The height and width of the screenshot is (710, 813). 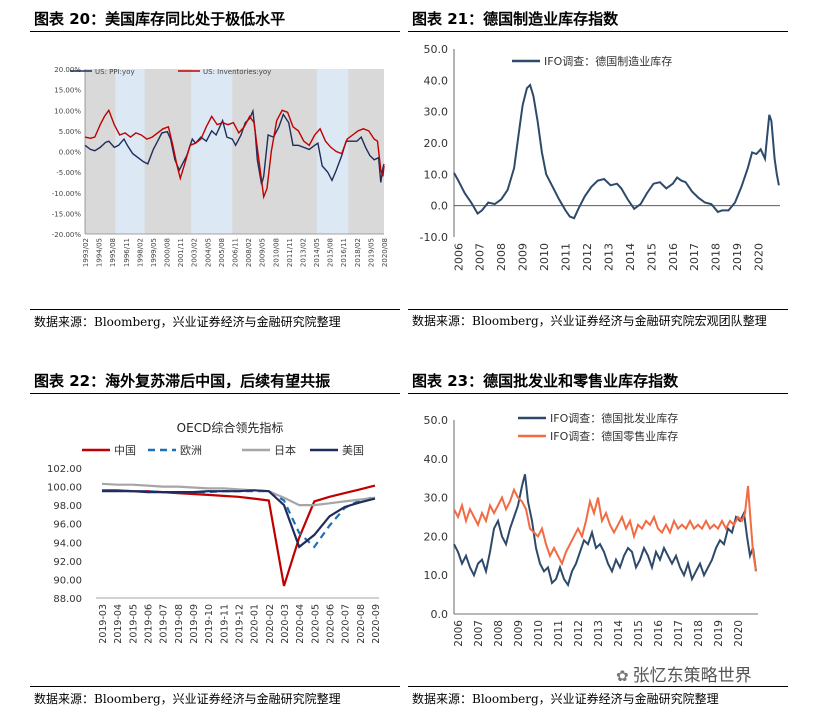 I want to click on x-tick-label: 2019-09, so click(x=194, y=624).